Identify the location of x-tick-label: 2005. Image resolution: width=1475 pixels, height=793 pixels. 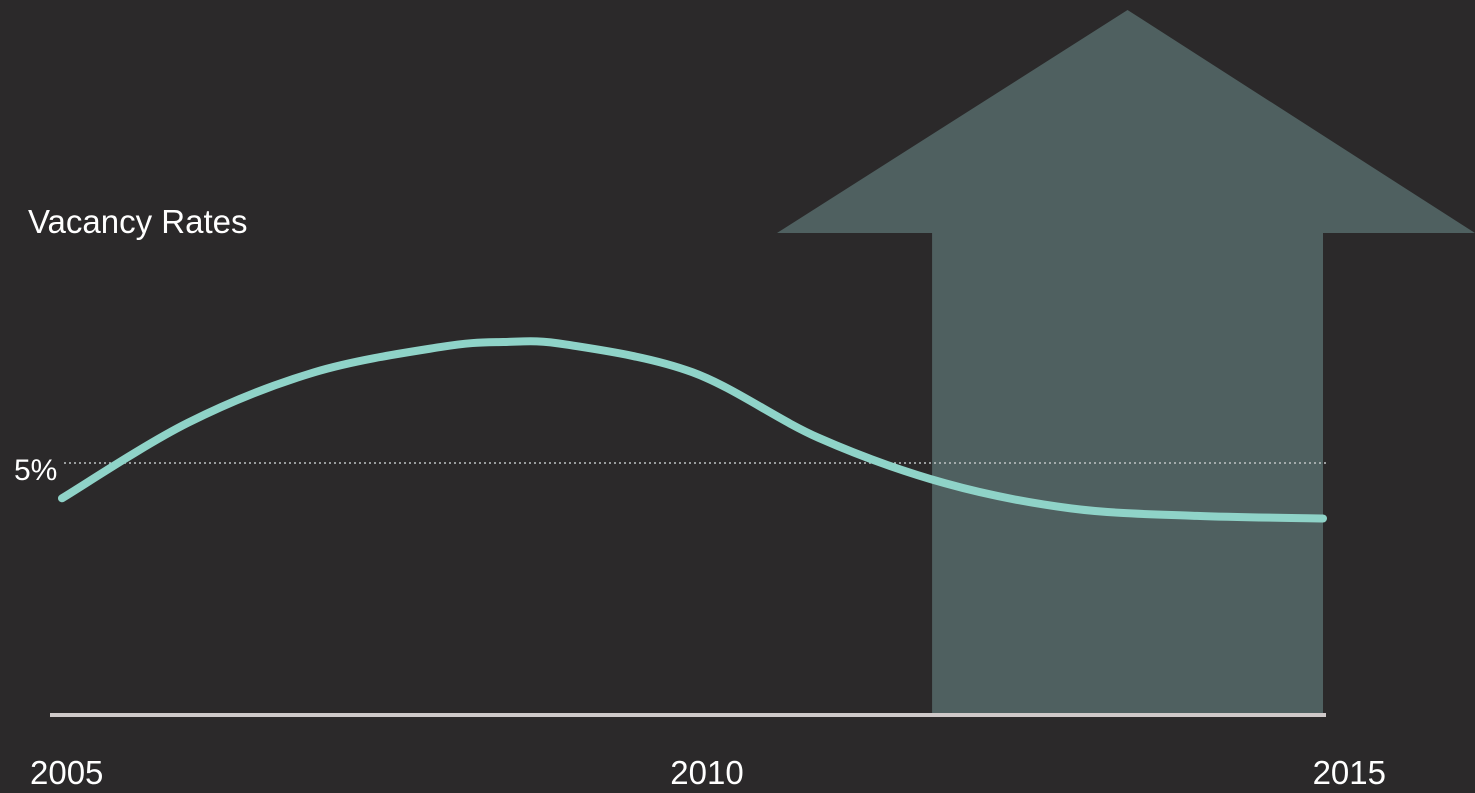
(66, 772).